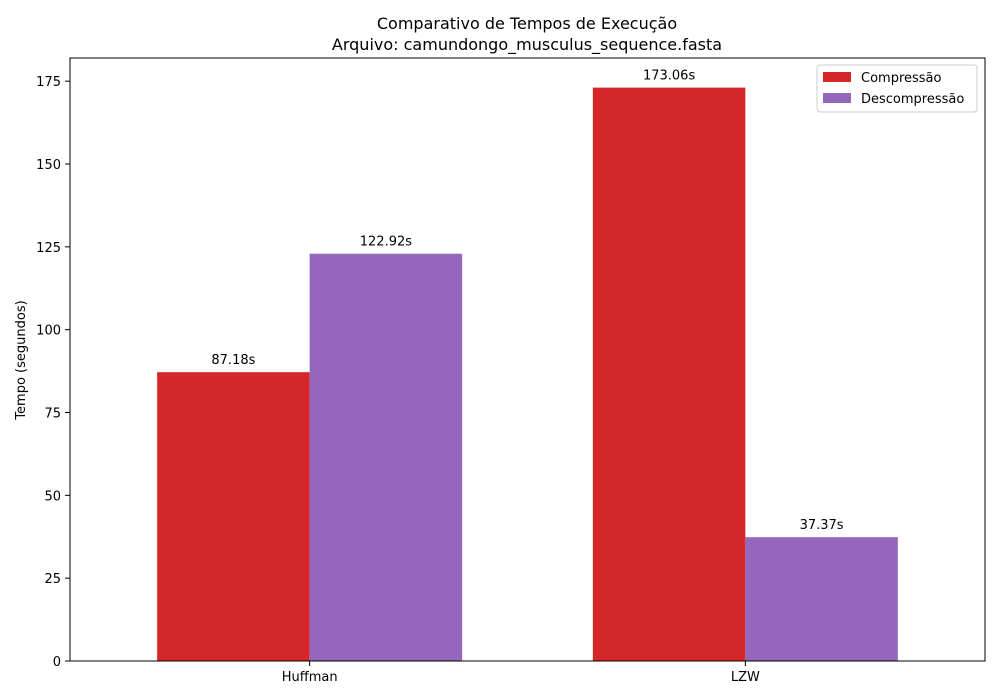  I want to click on y-axis-label: Tempo (segundos), so click(21, 360).